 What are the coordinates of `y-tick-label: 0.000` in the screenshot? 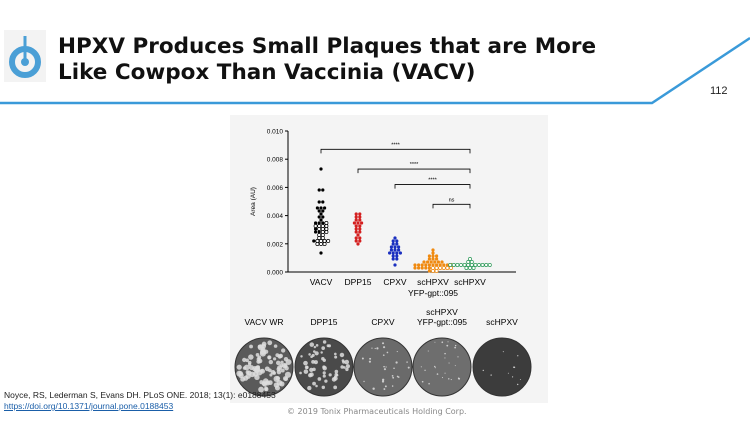 It's located at (275, 273).